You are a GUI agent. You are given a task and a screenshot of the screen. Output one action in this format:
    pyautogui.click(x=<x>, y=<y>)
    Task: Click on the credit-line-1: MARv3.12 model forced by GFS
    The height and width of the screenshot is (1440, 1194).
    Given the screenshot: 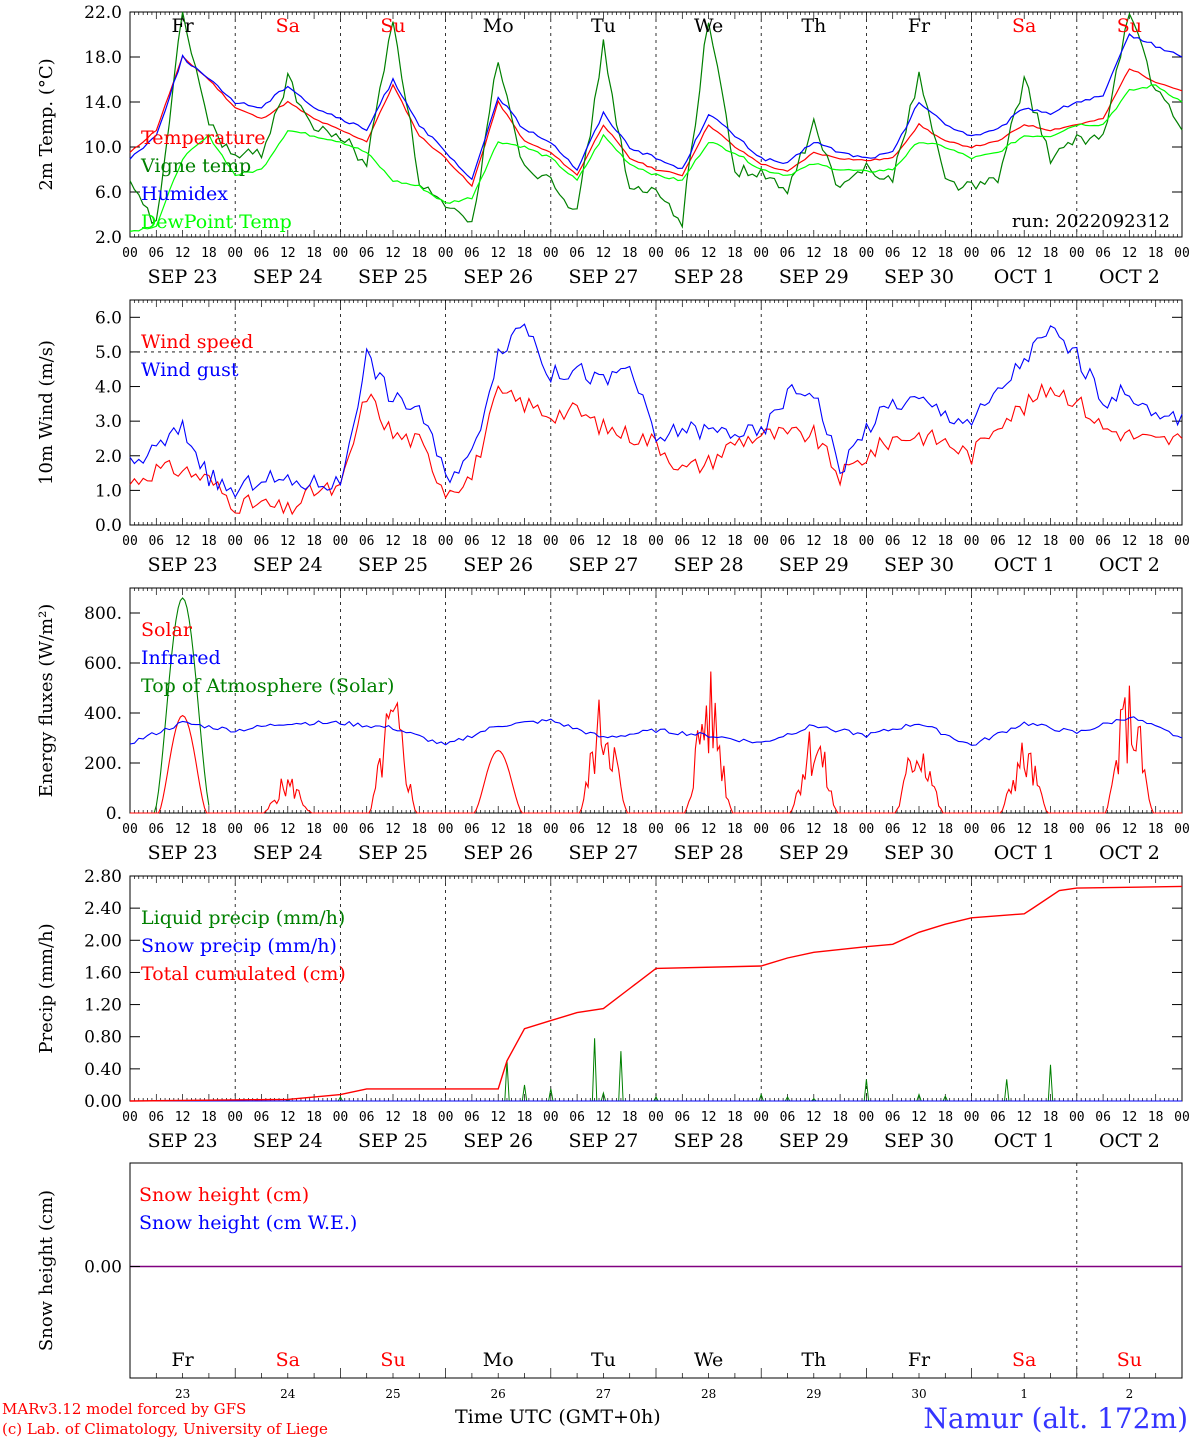 What is the action you would take?
    pyautogui.click(x=124, y=1409)
    